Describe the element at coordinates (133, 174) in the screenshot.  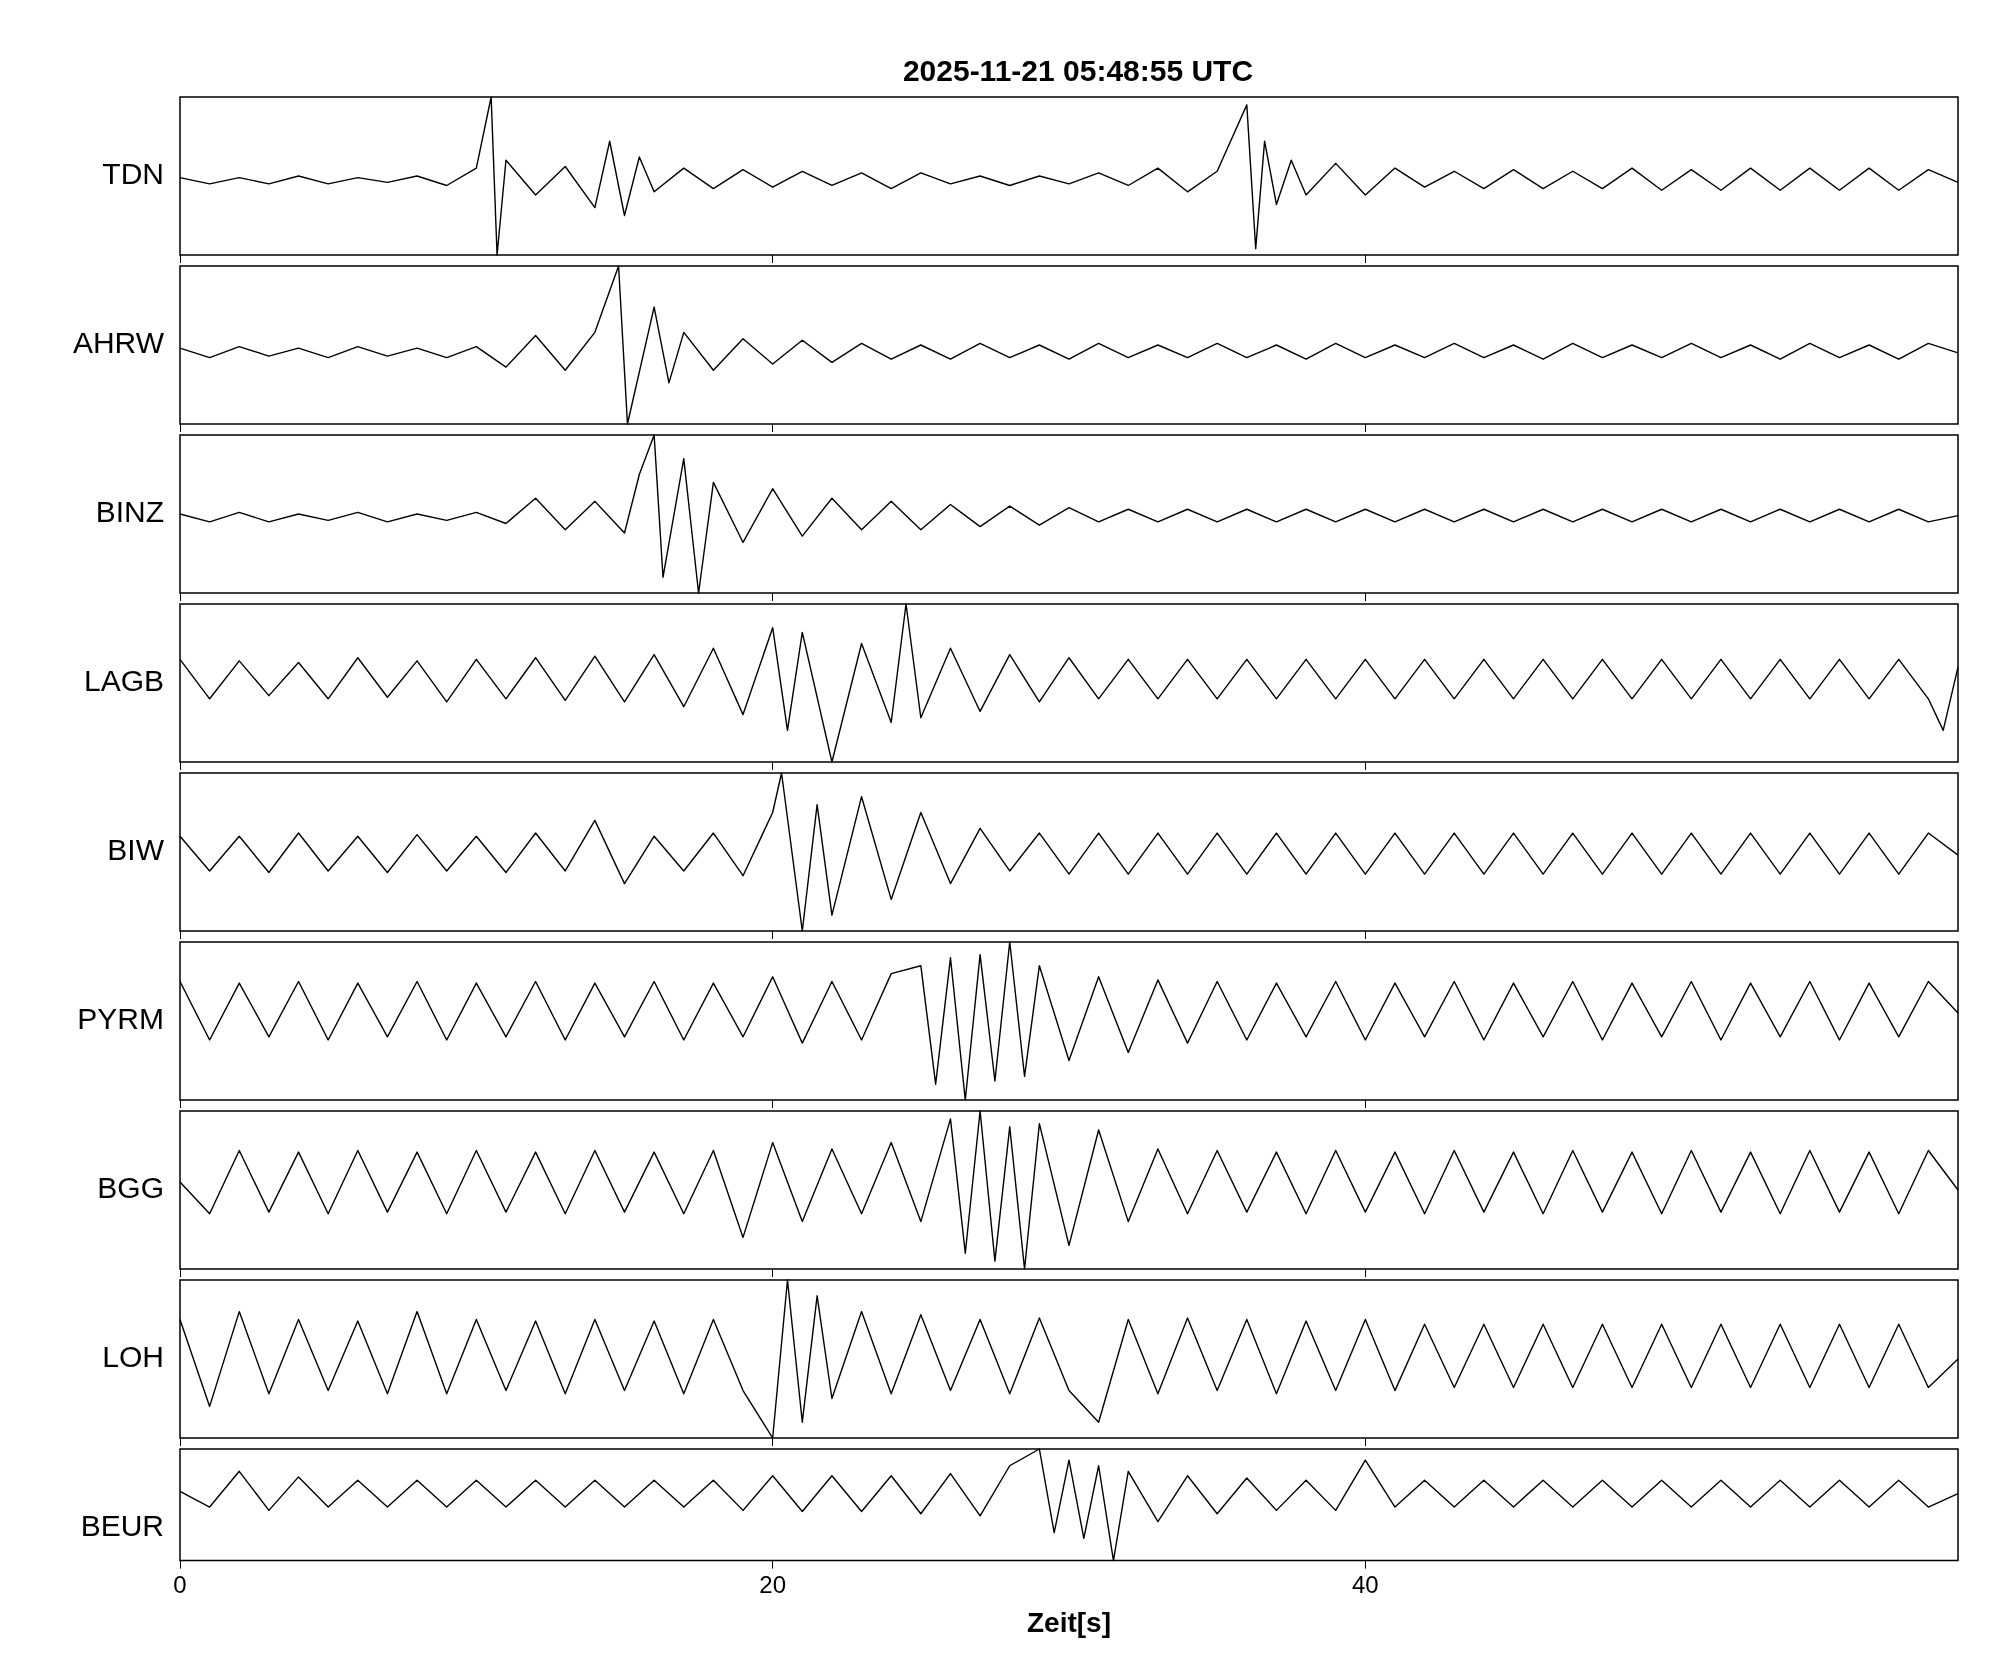
I see `y-axis-title: TDN` at that location.